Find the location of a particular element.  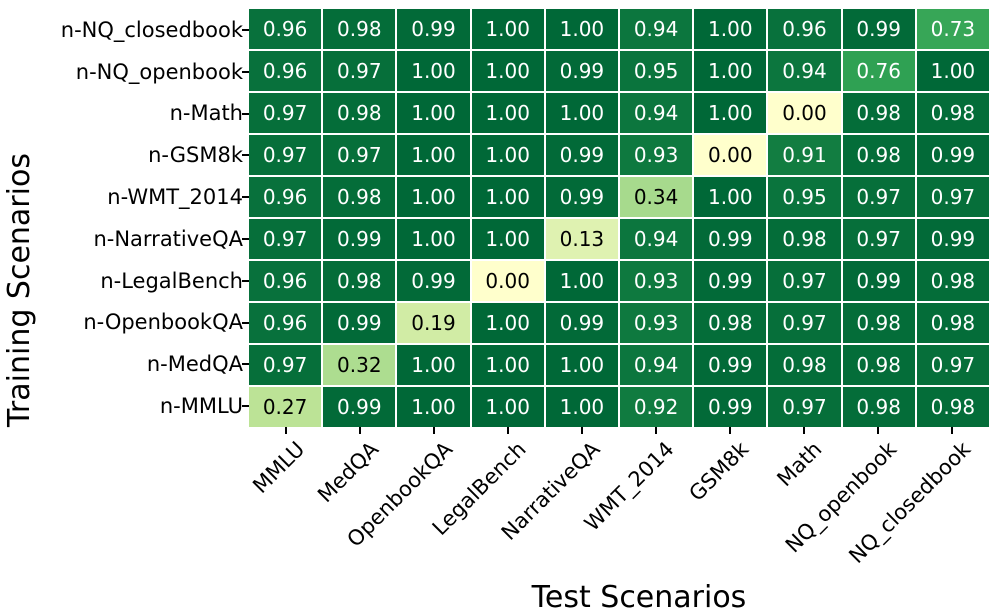

y-tick-label: n-MMLU is located at coordinates (201, 406).